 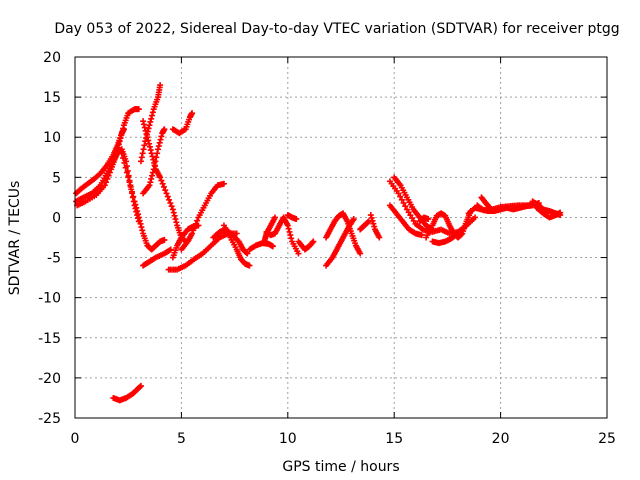 What do you see at coordinates (202, 216) in the screenshot?
I see `series-arc-l` at bounding box center [202, 216].